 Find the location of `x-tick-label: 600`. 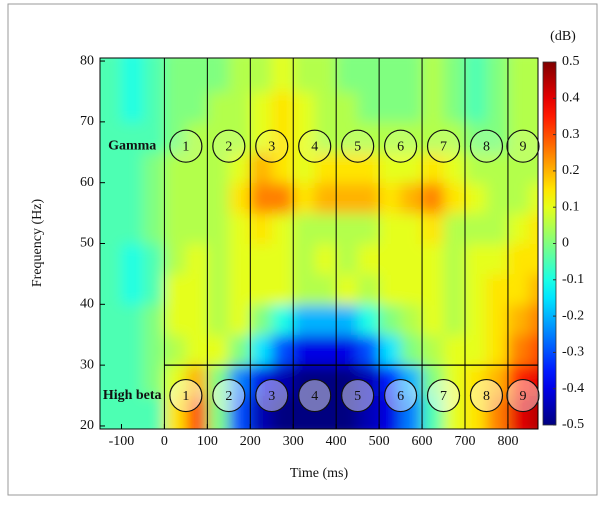

x-tick-label: 600 is located at coordinates (422, 441).